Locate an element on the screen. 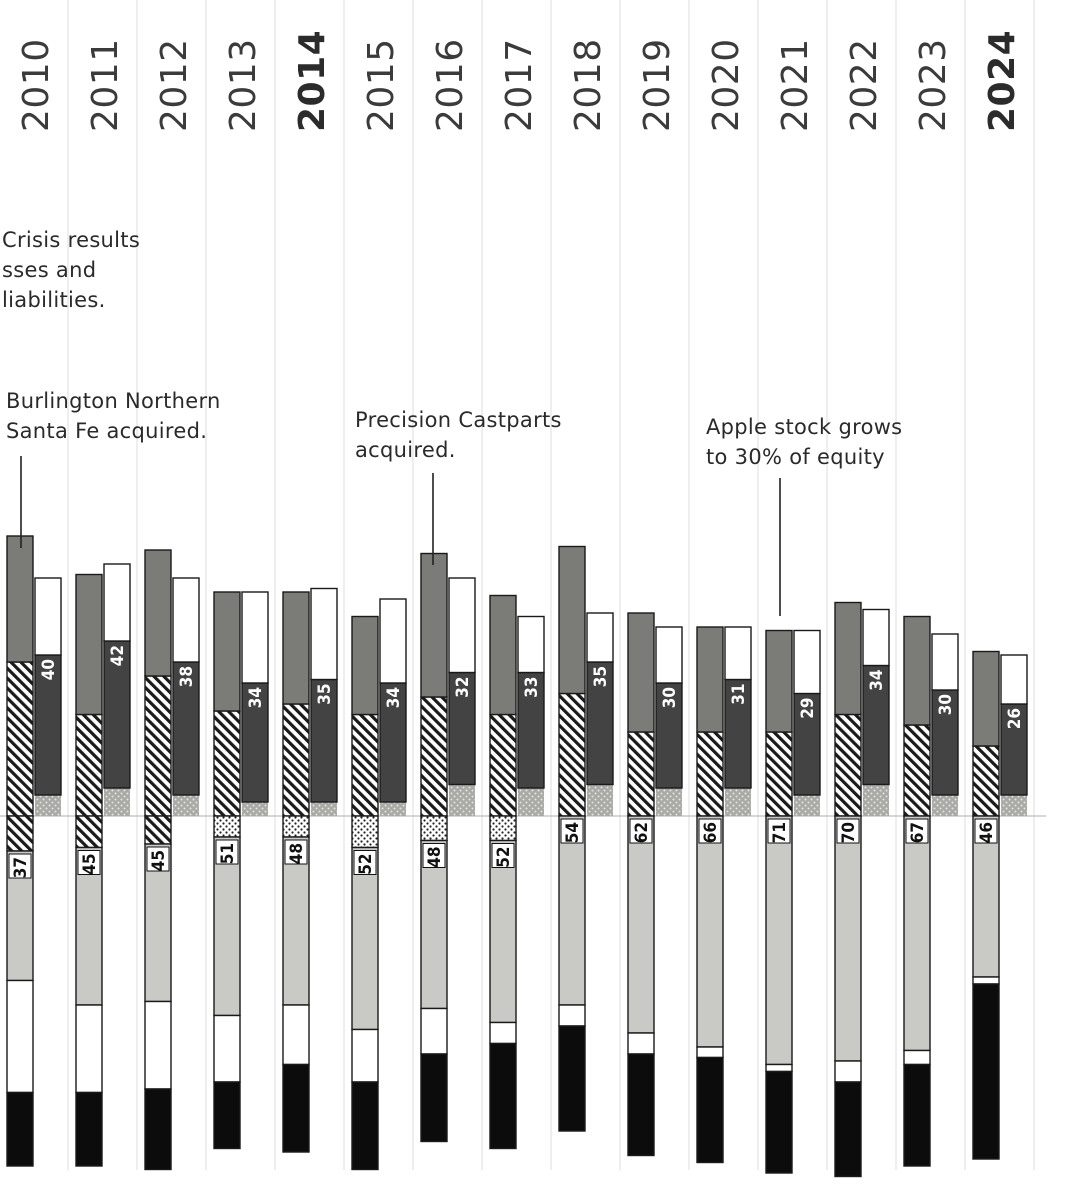  bar-segment-hatched-below is located at coordinates (89, 832).